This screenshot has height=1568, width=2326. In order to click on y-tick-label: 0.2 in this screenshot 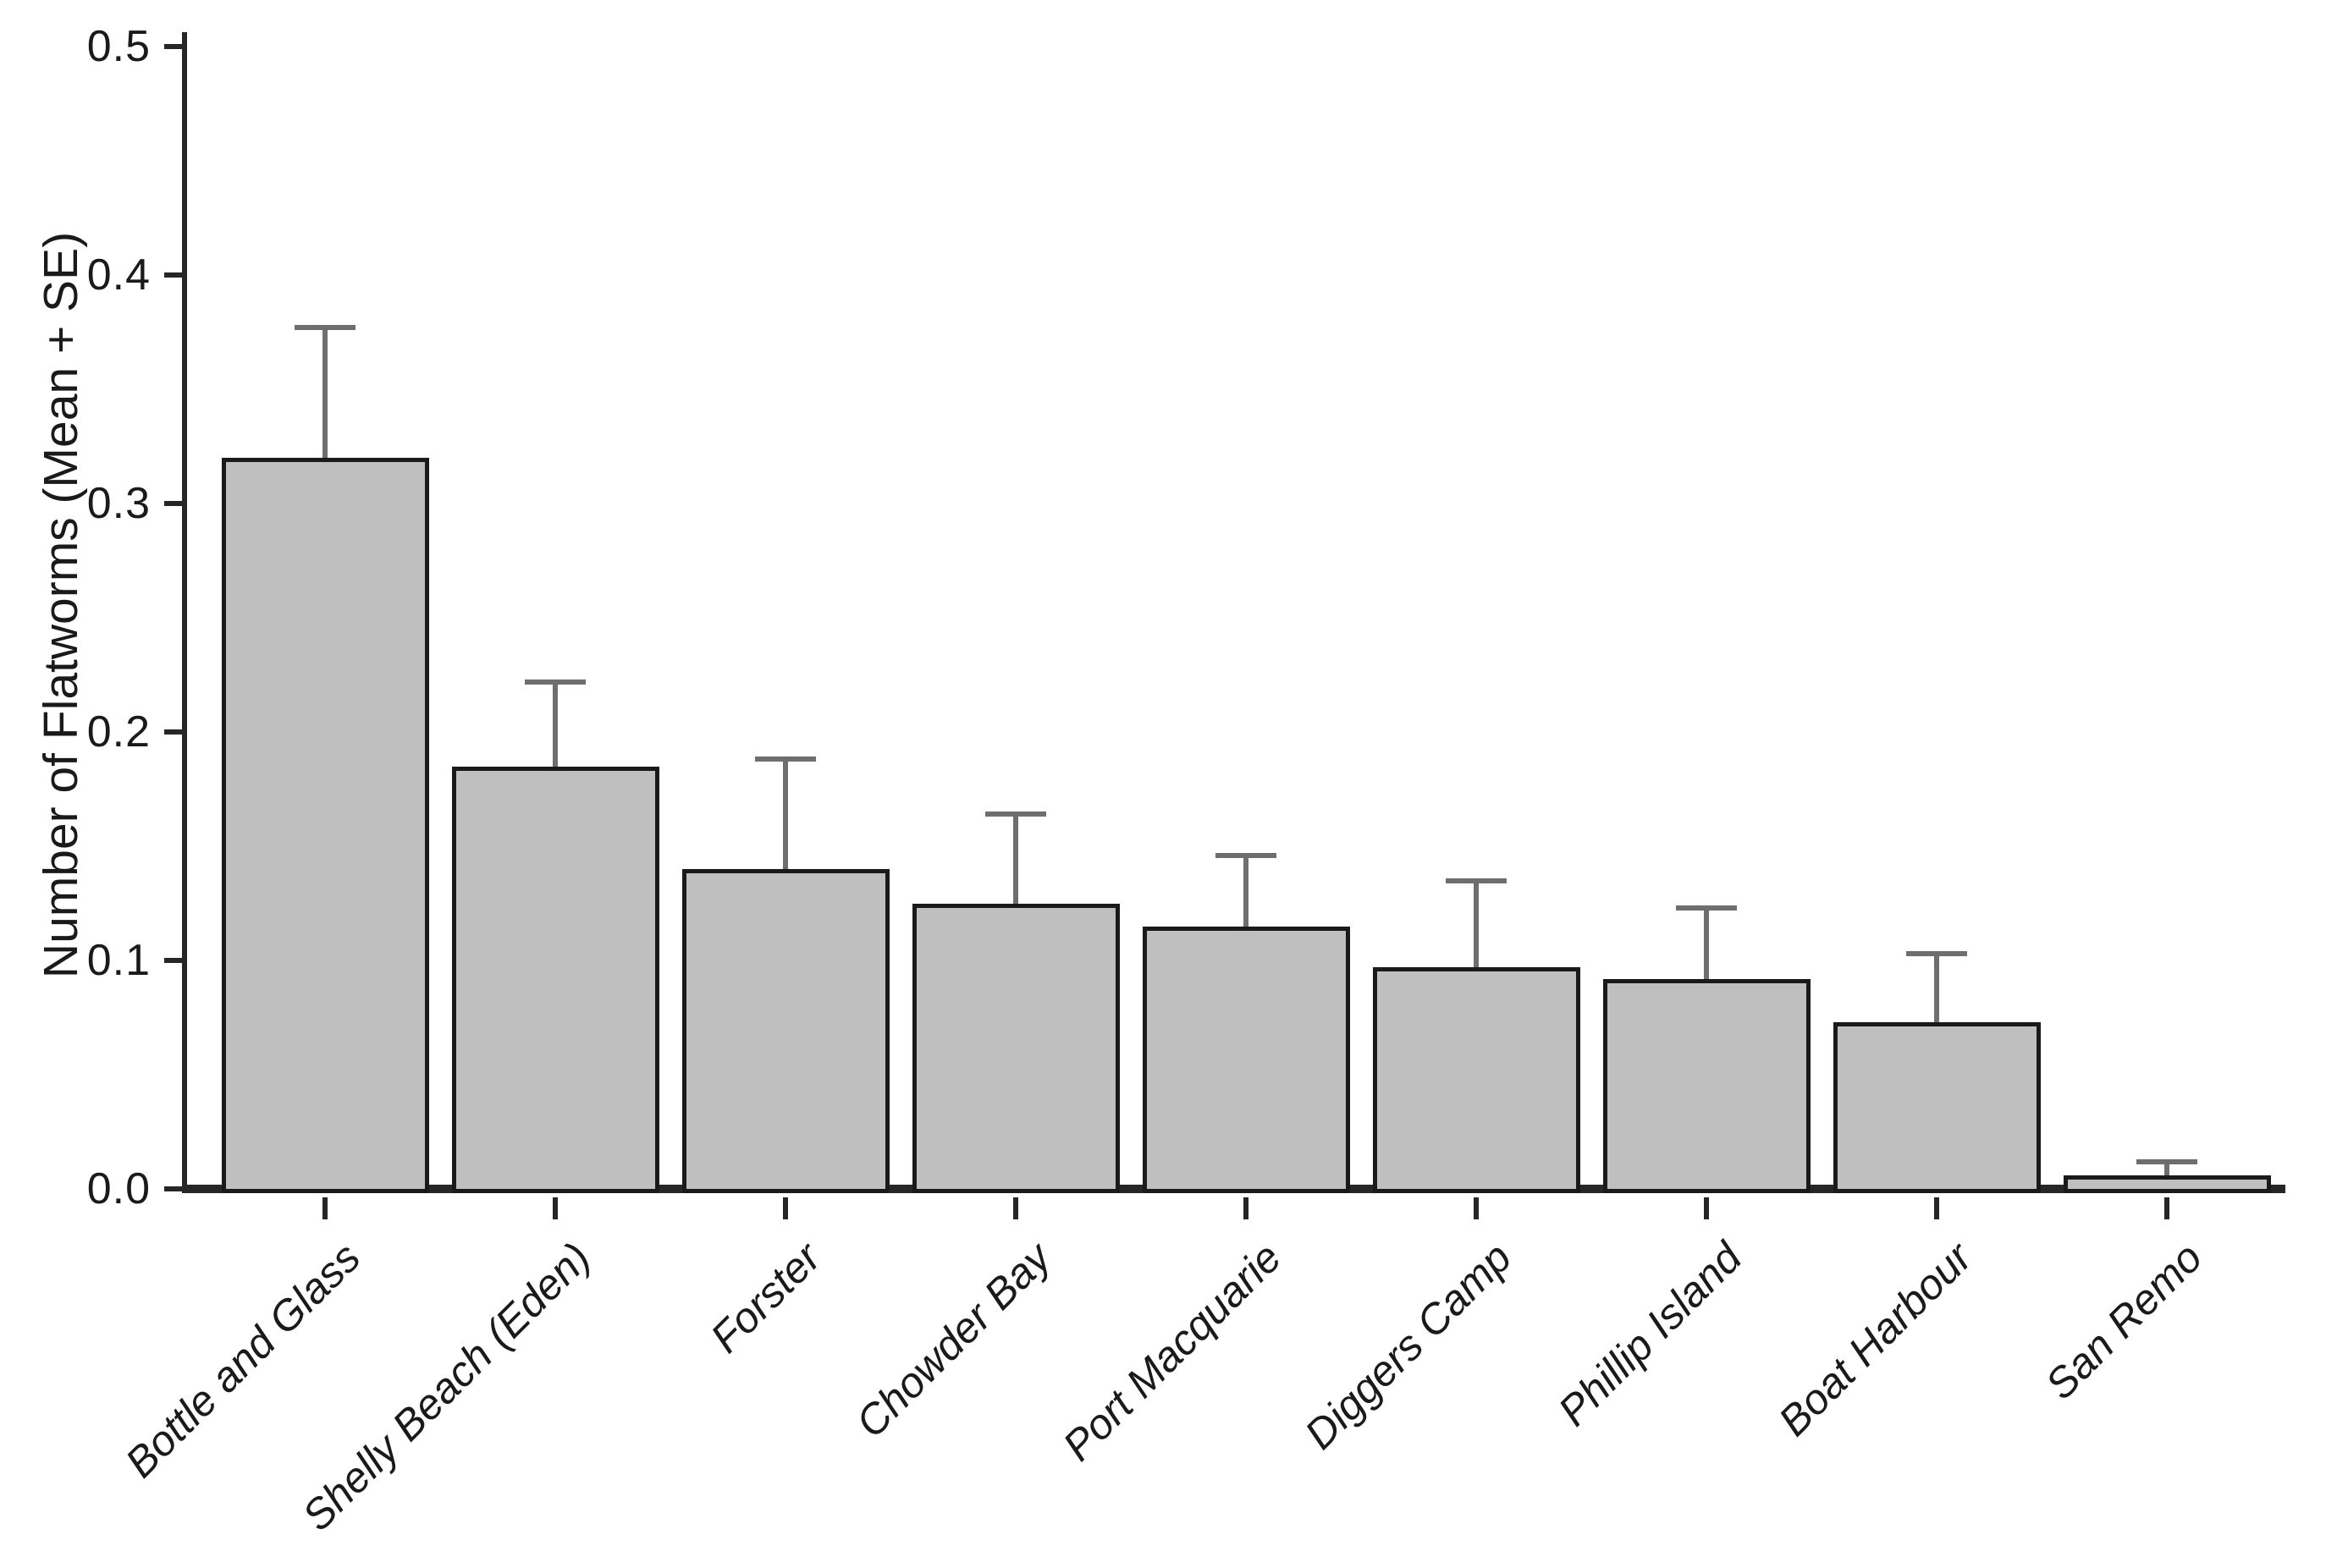, I will do `click(118, 731)`.